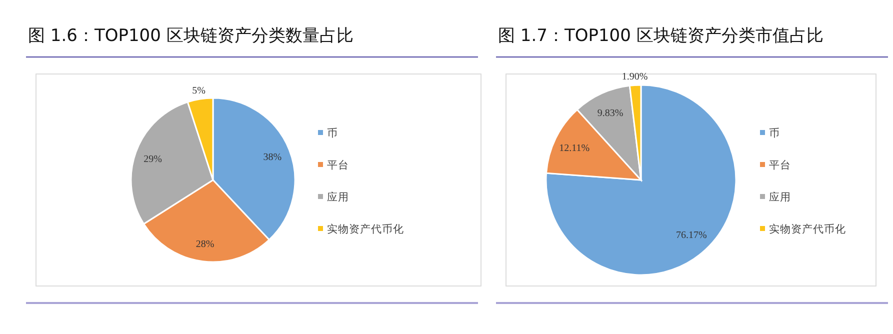 The width and height of the screenshot is (893, 334). Describe the element at coordinates (661, 36) in the screenshot. I see `chart-title: 图 1.7：TOP100 区块链资产分类市值占比` at that location.